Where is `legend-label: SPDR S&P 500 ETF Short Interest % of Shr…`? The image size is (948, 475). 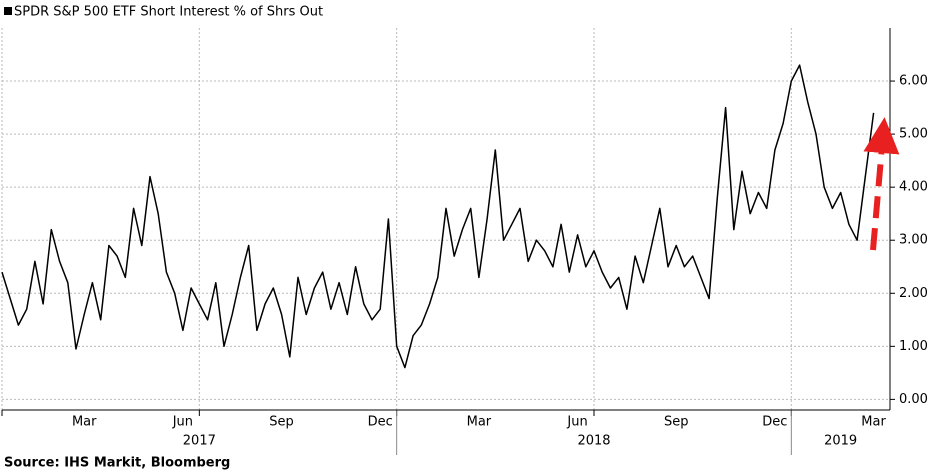
legend-label: SPDR S&P 500 ETF Short Interest % of Shr… is located at coordinates (168, 12).